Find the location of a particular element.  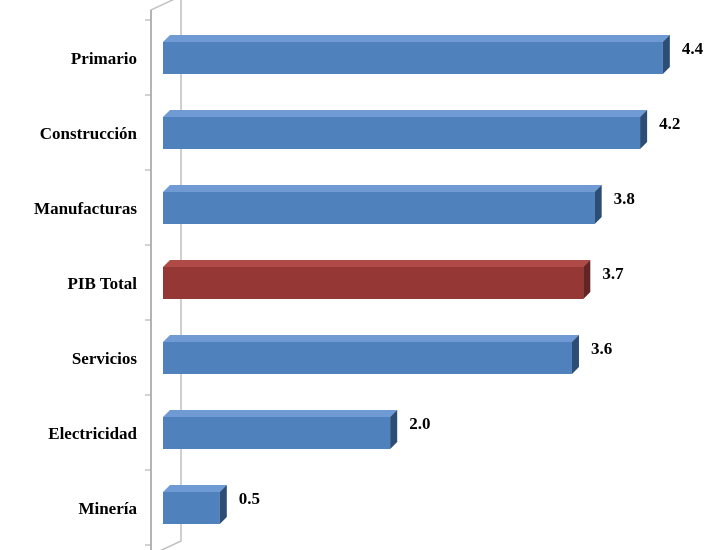

category-axis is located at coordinates (163, 275).